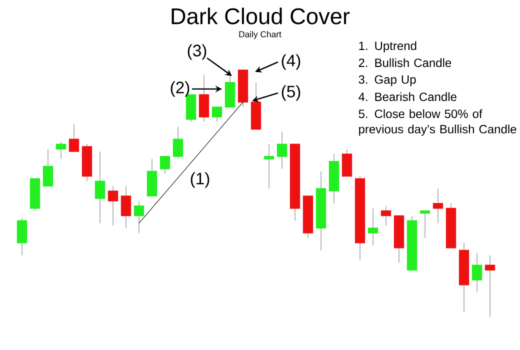 This screenshot has height=350, width=520. What do you see at coordinates (407, 97) in the screenshot?
I see `annotation: 4. Bearish Candle` at bounding box center [407, 97].